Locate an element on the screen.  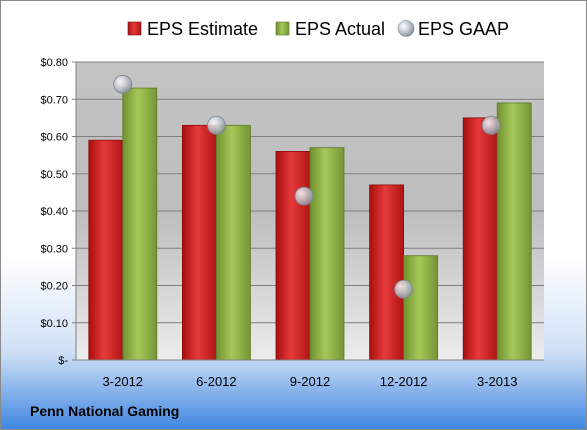
x-tick-label: 9-2012 is located at coordinates (310, 381).